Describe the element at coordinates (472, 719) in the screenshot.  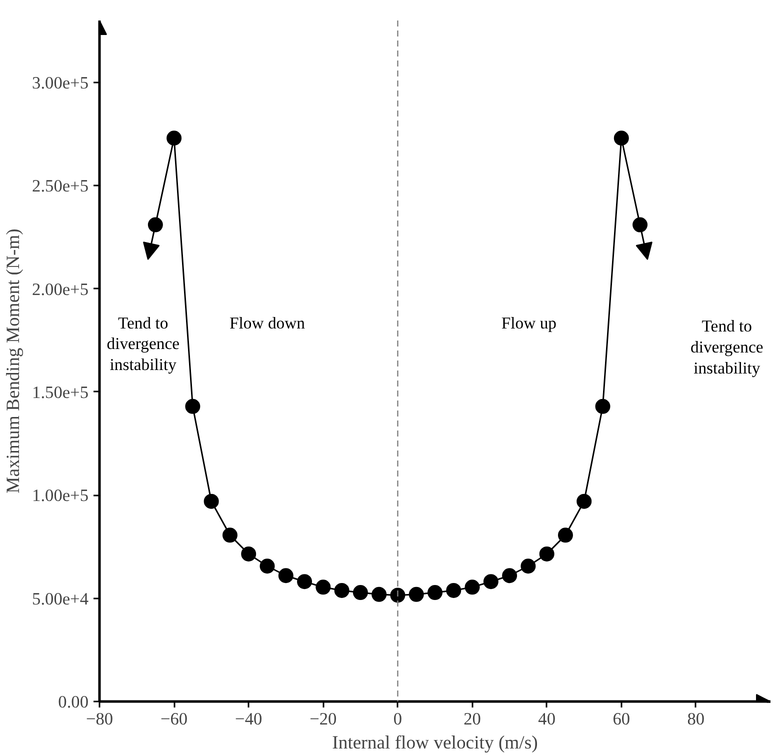
I see `x-tick-label: 20` at that location.